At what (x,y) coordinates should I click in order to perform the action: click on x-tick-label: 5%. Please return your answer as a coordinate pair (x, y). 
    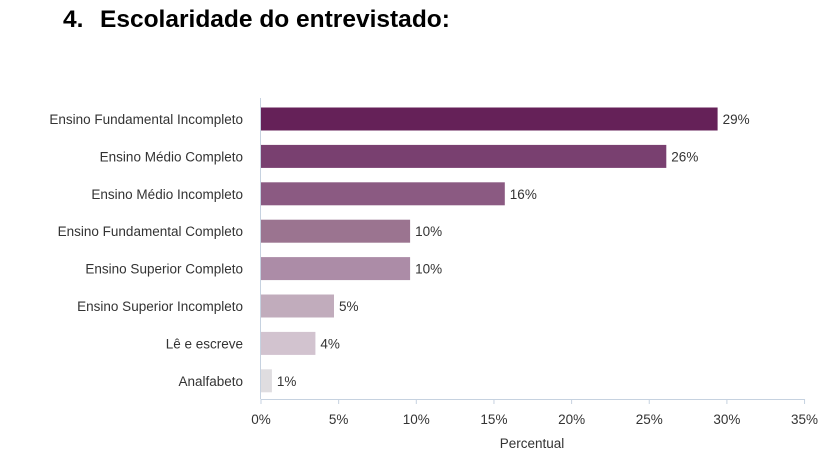
    Looking at the image, I should click on (339, 419).